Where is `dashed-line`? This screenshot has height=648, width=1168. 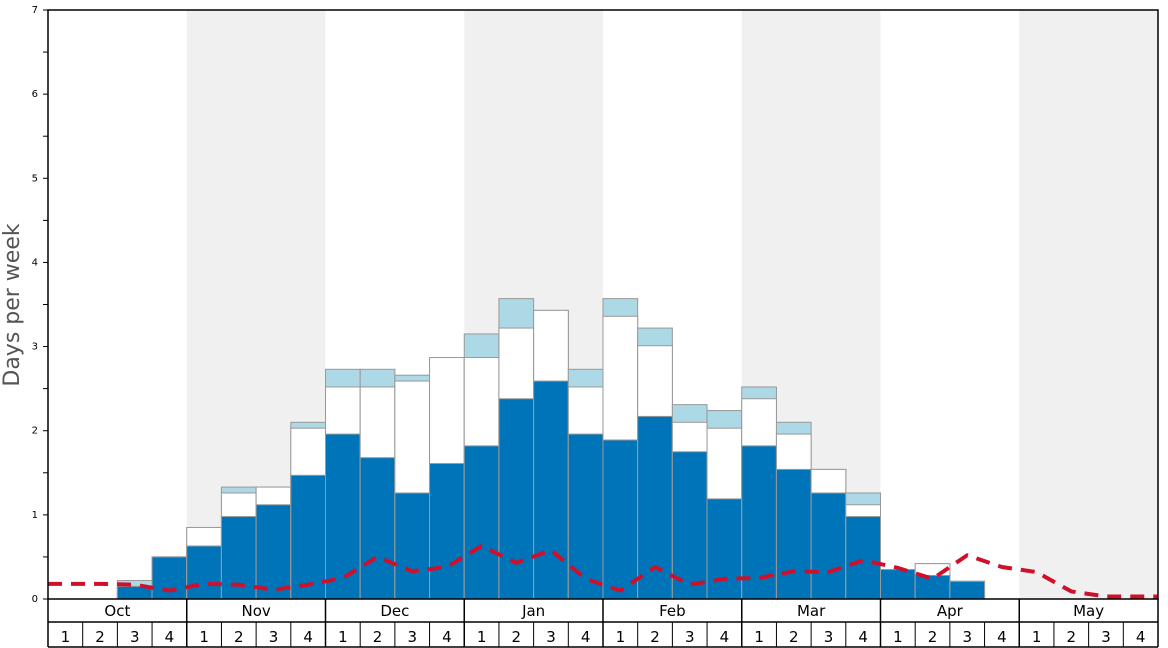
dashed-line is located at coordinates (603, 571).